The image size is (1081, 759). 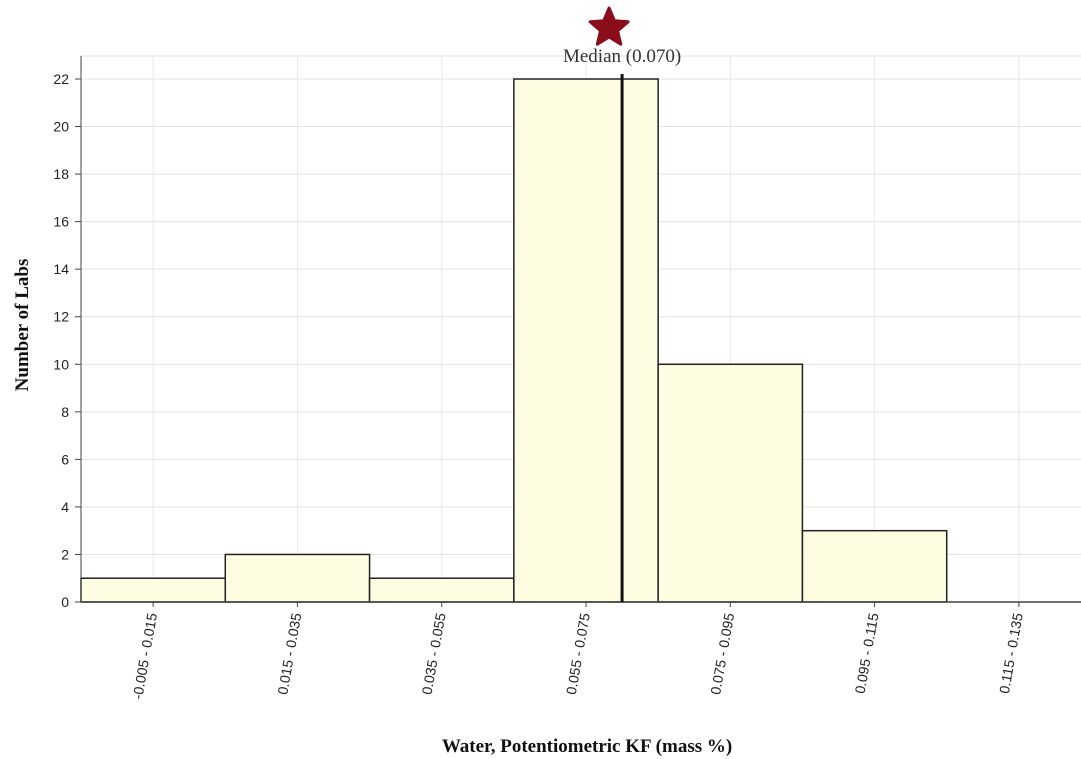 I want to click on y-tick-label: 2, so click(x=65, y=554).